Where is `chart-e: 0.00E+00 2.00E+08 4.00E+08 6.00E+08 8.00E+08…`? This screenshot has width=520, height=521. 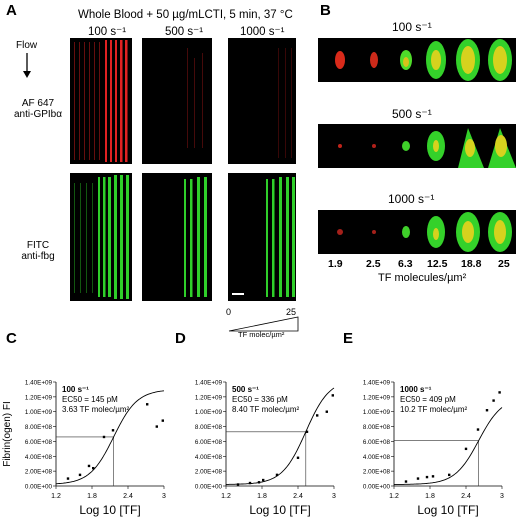
chart-e: 0.00E+00 2.00E+08 4.00E+08 6.00E+08 8.00E+08… is located at coordinates (433, 449).